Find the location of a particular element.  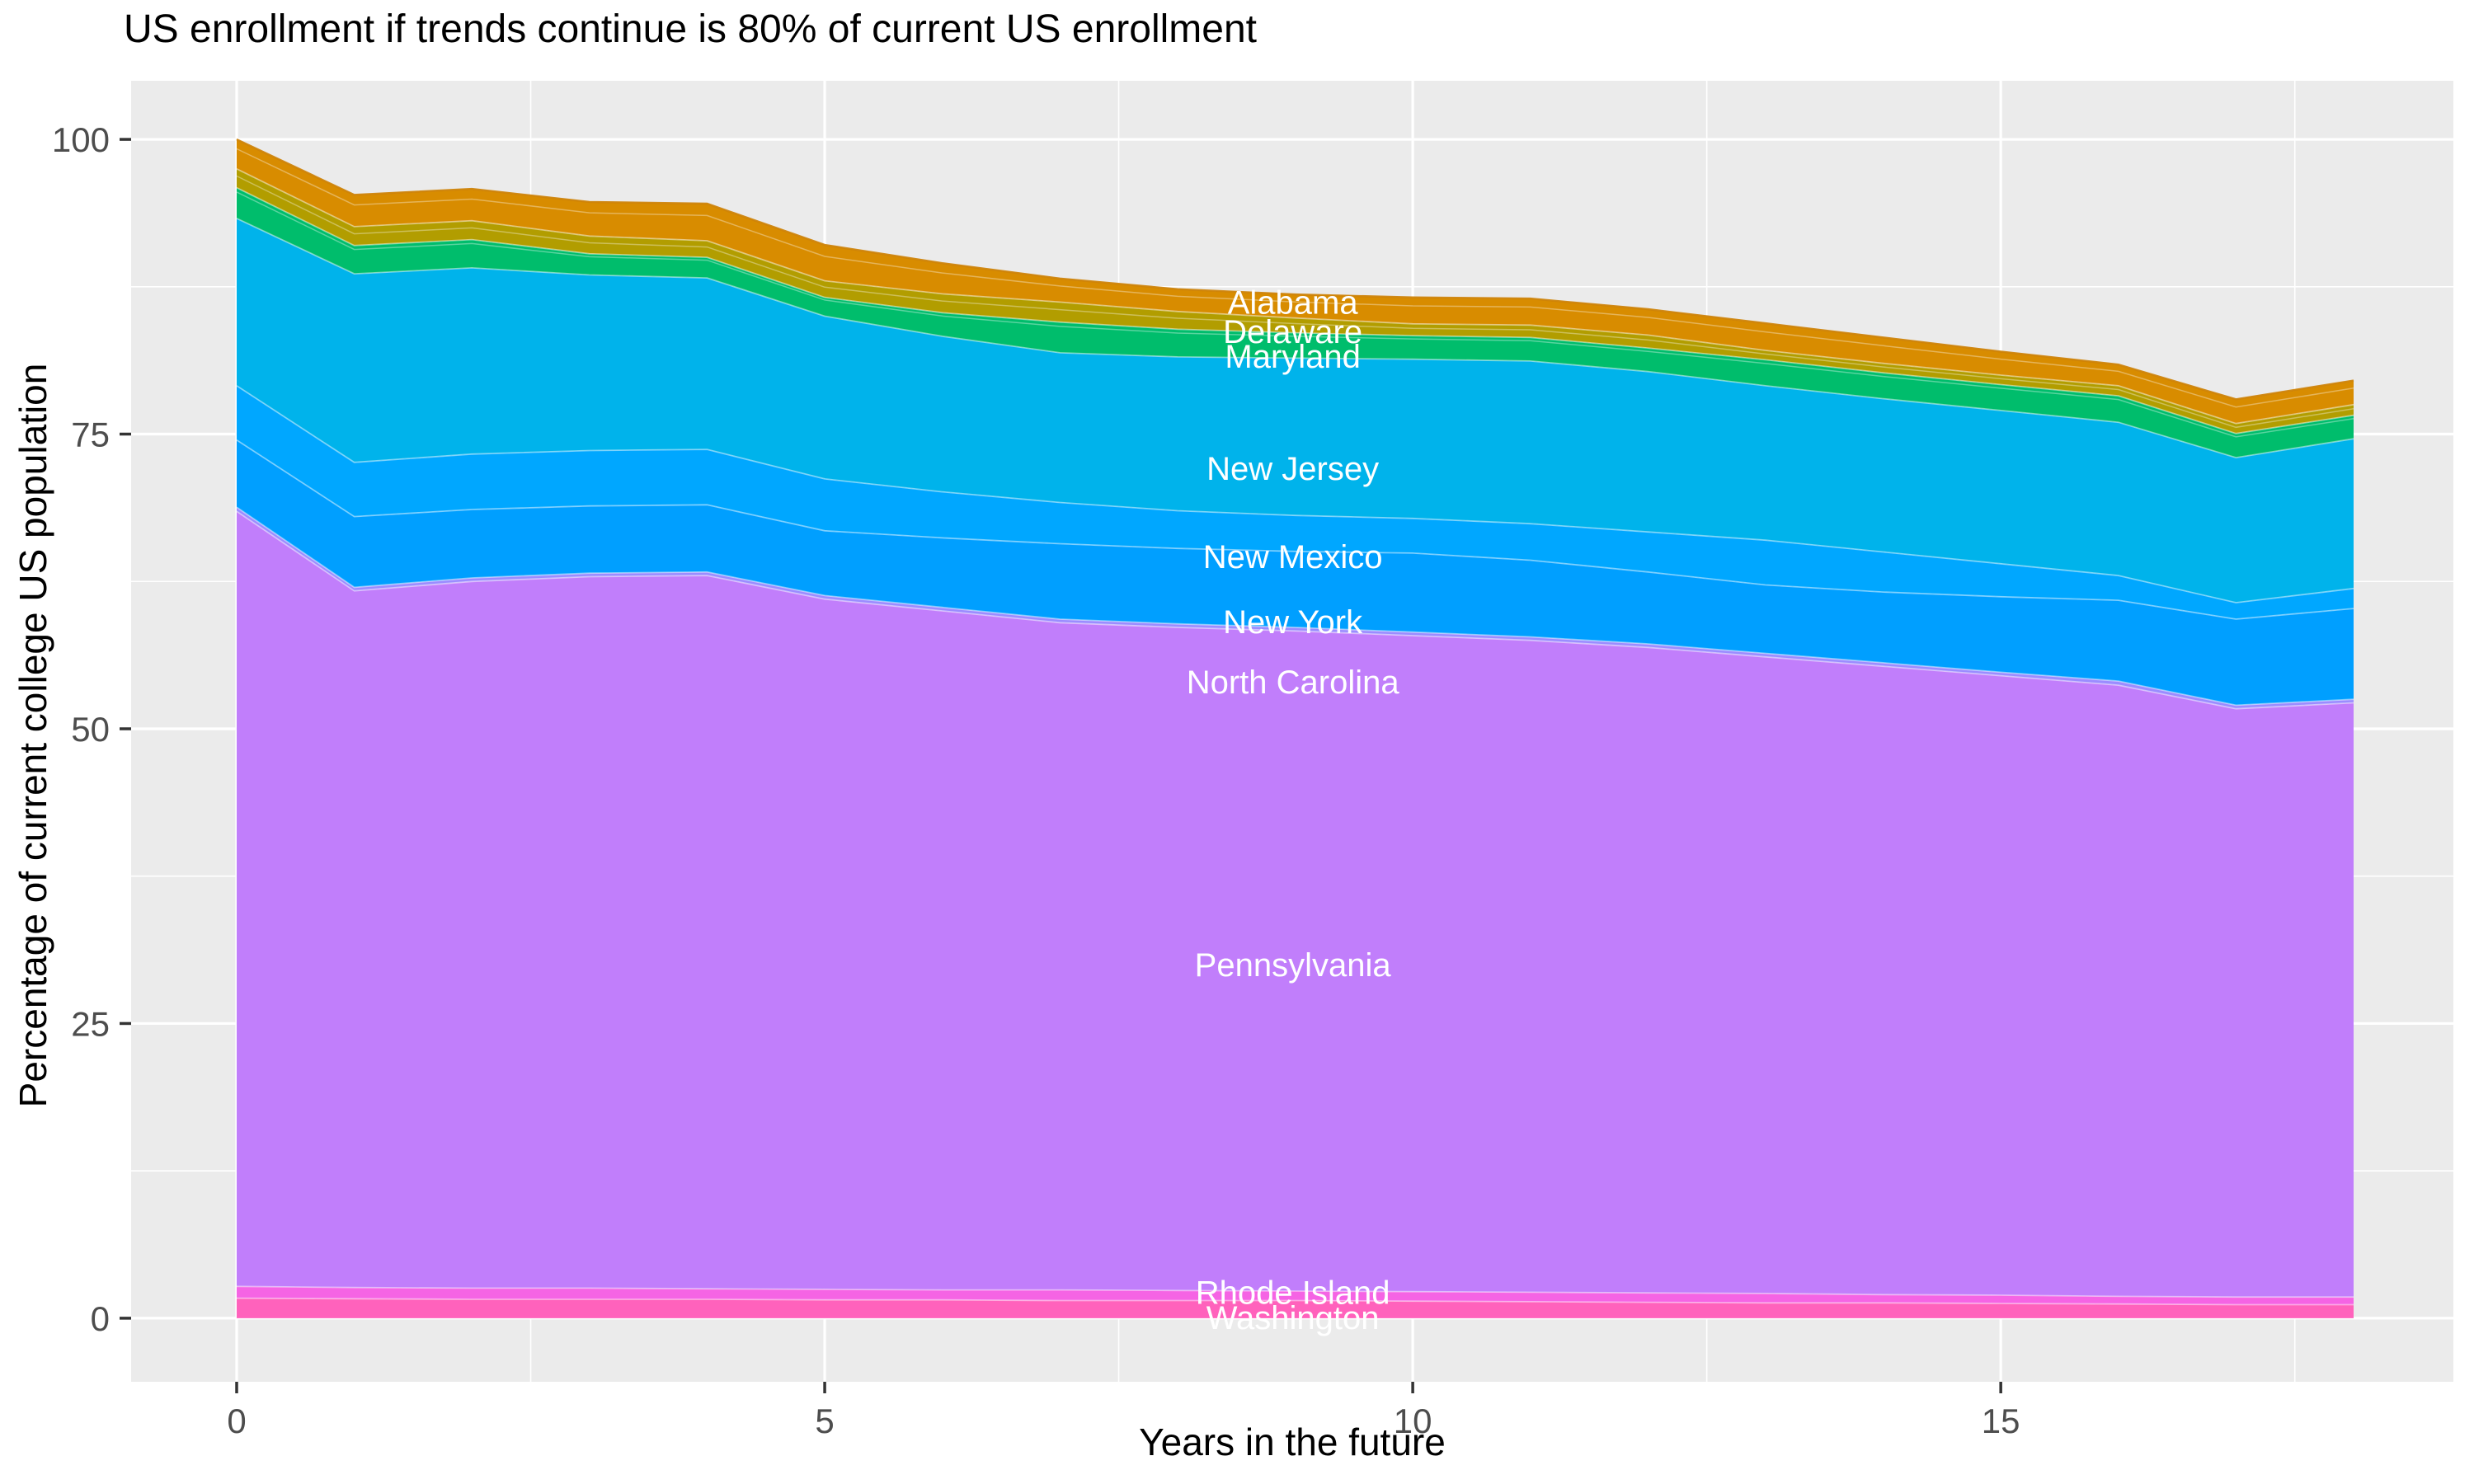

y-tick-label: 25 is located at coordinates (90, 1024).